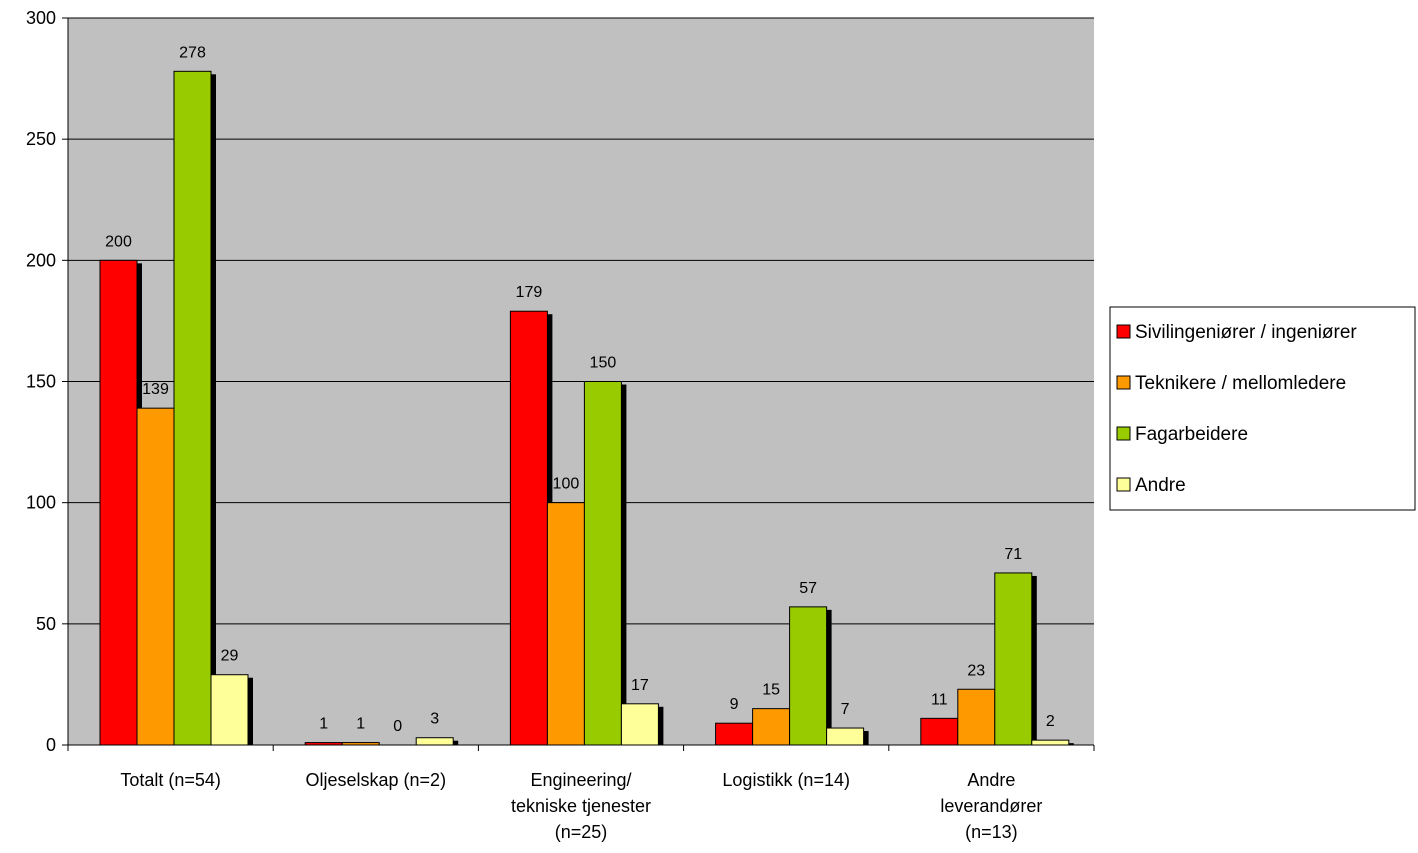 This screenshot has width=1418, height=853. I want to click on x-tick-label: Andre leverandører (n=13), so click(991, 806).